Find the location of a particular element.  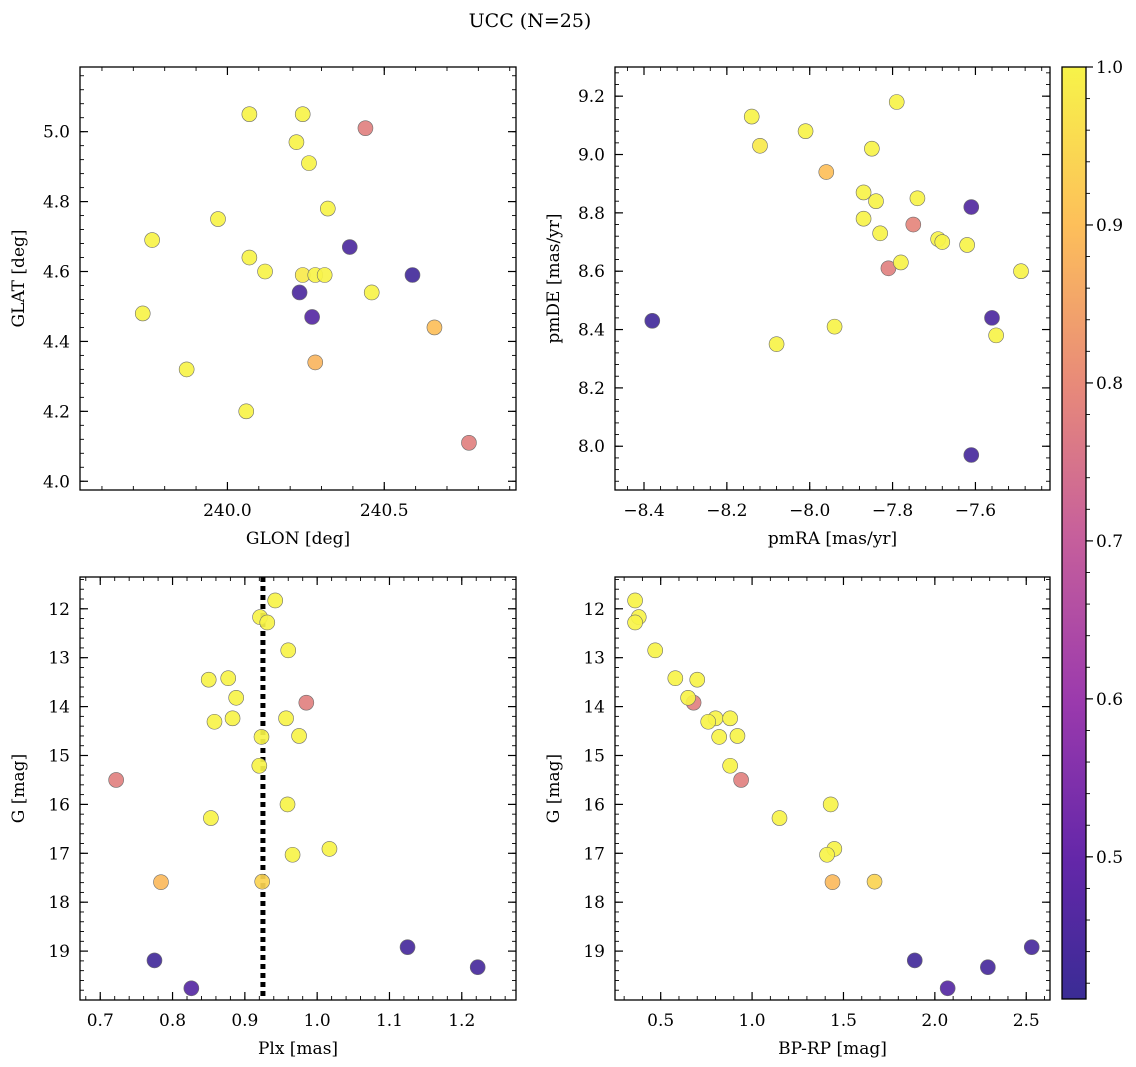

colorbar: 0.5 0.6 0.7 0.8 0.9 1.0 is located at coordinates (1092, 529).